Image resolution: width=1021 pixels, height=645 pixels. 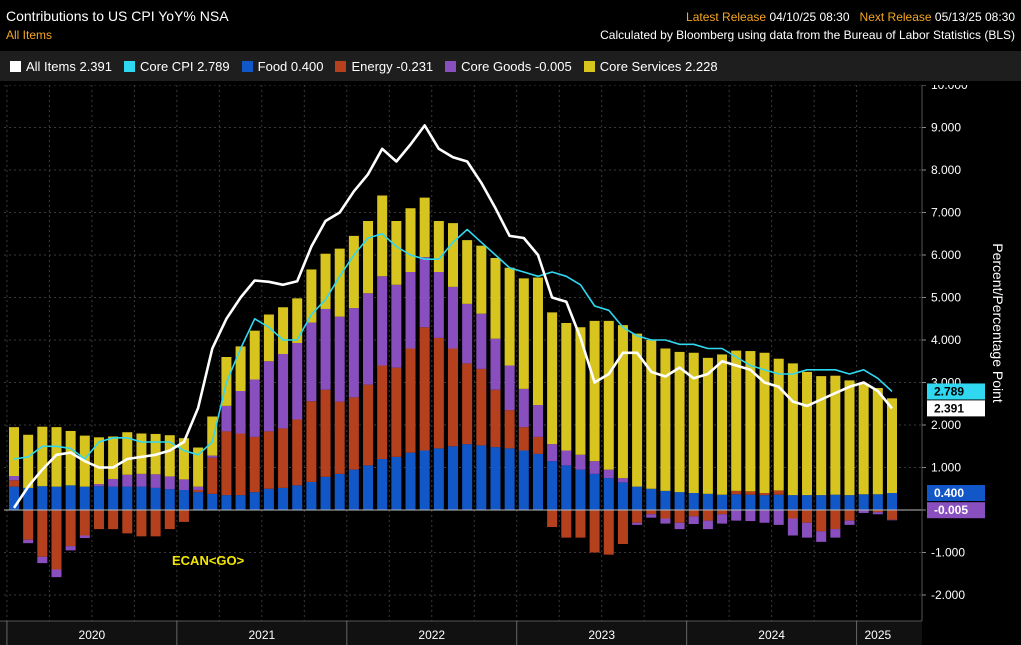 I want to click on chart-subtitle: All Items, so click(x=29, y=35).